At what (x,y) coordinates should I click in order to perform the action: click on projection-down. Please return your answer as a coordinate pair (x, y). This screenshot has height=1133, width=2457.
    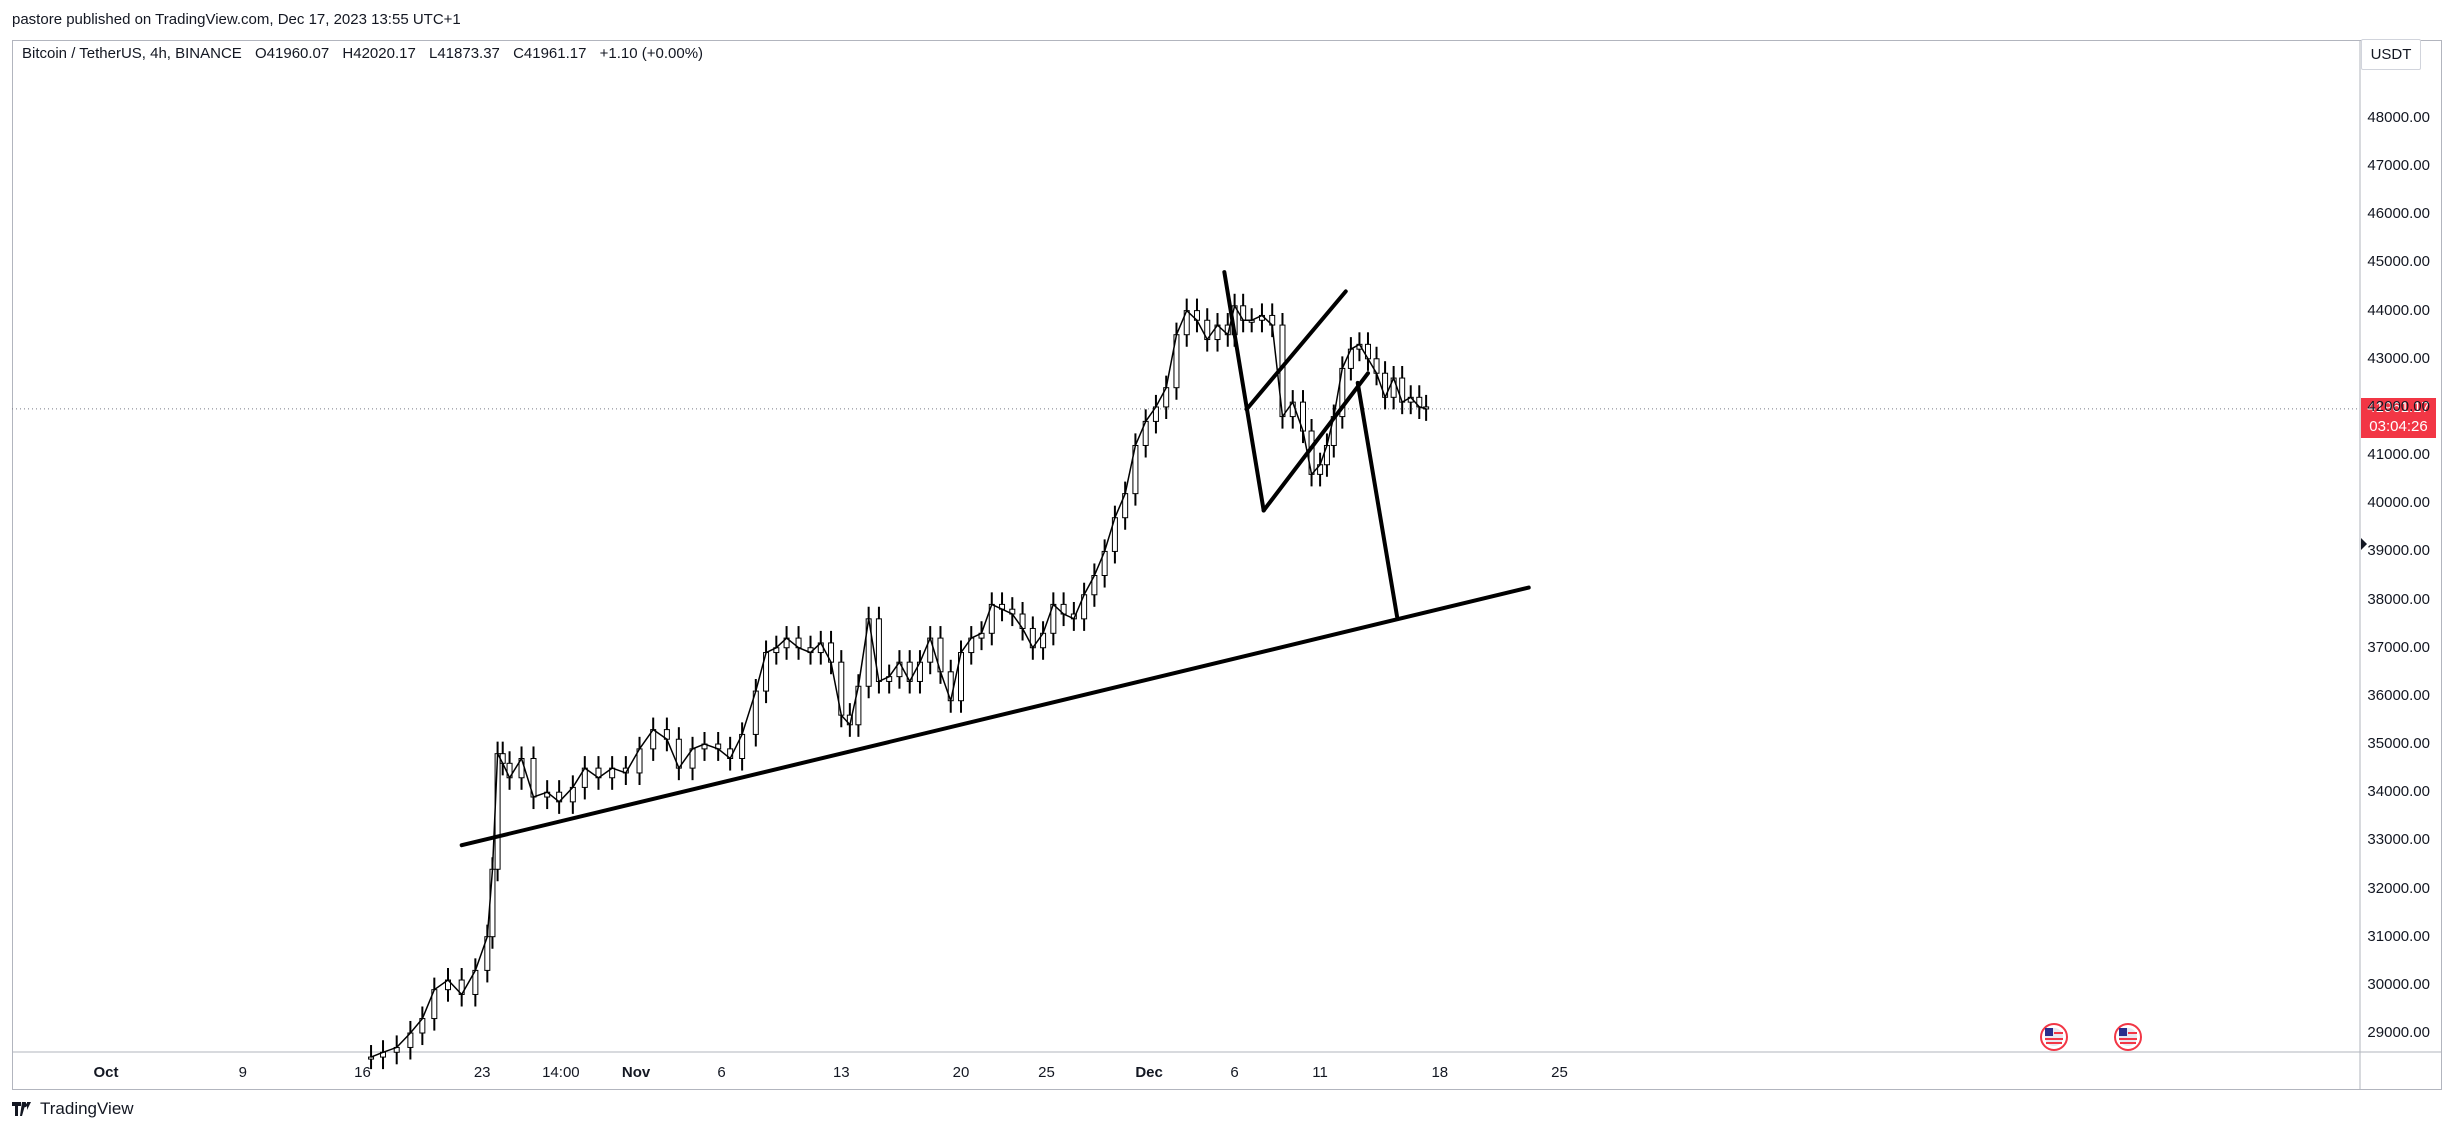
    Looking at the image, I should click on (1377, 499).